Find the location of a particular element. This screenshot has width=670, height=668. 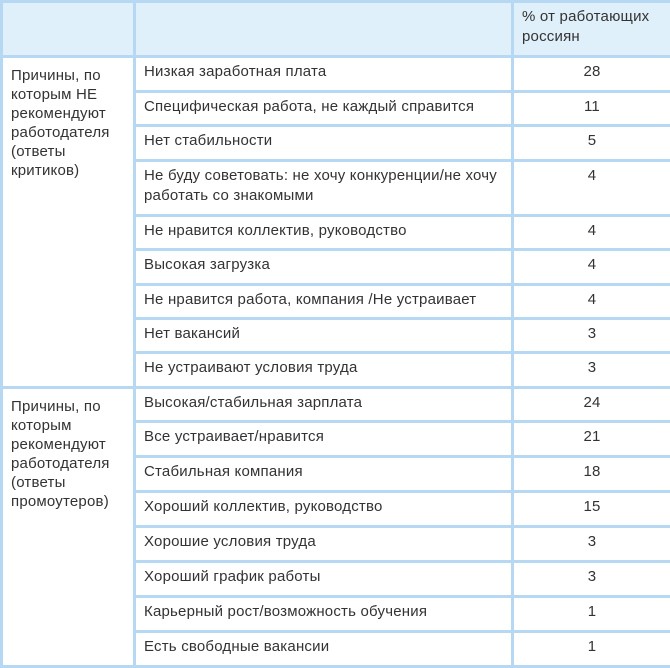

percent-cell: 21 is located at coordinates (591, 439).